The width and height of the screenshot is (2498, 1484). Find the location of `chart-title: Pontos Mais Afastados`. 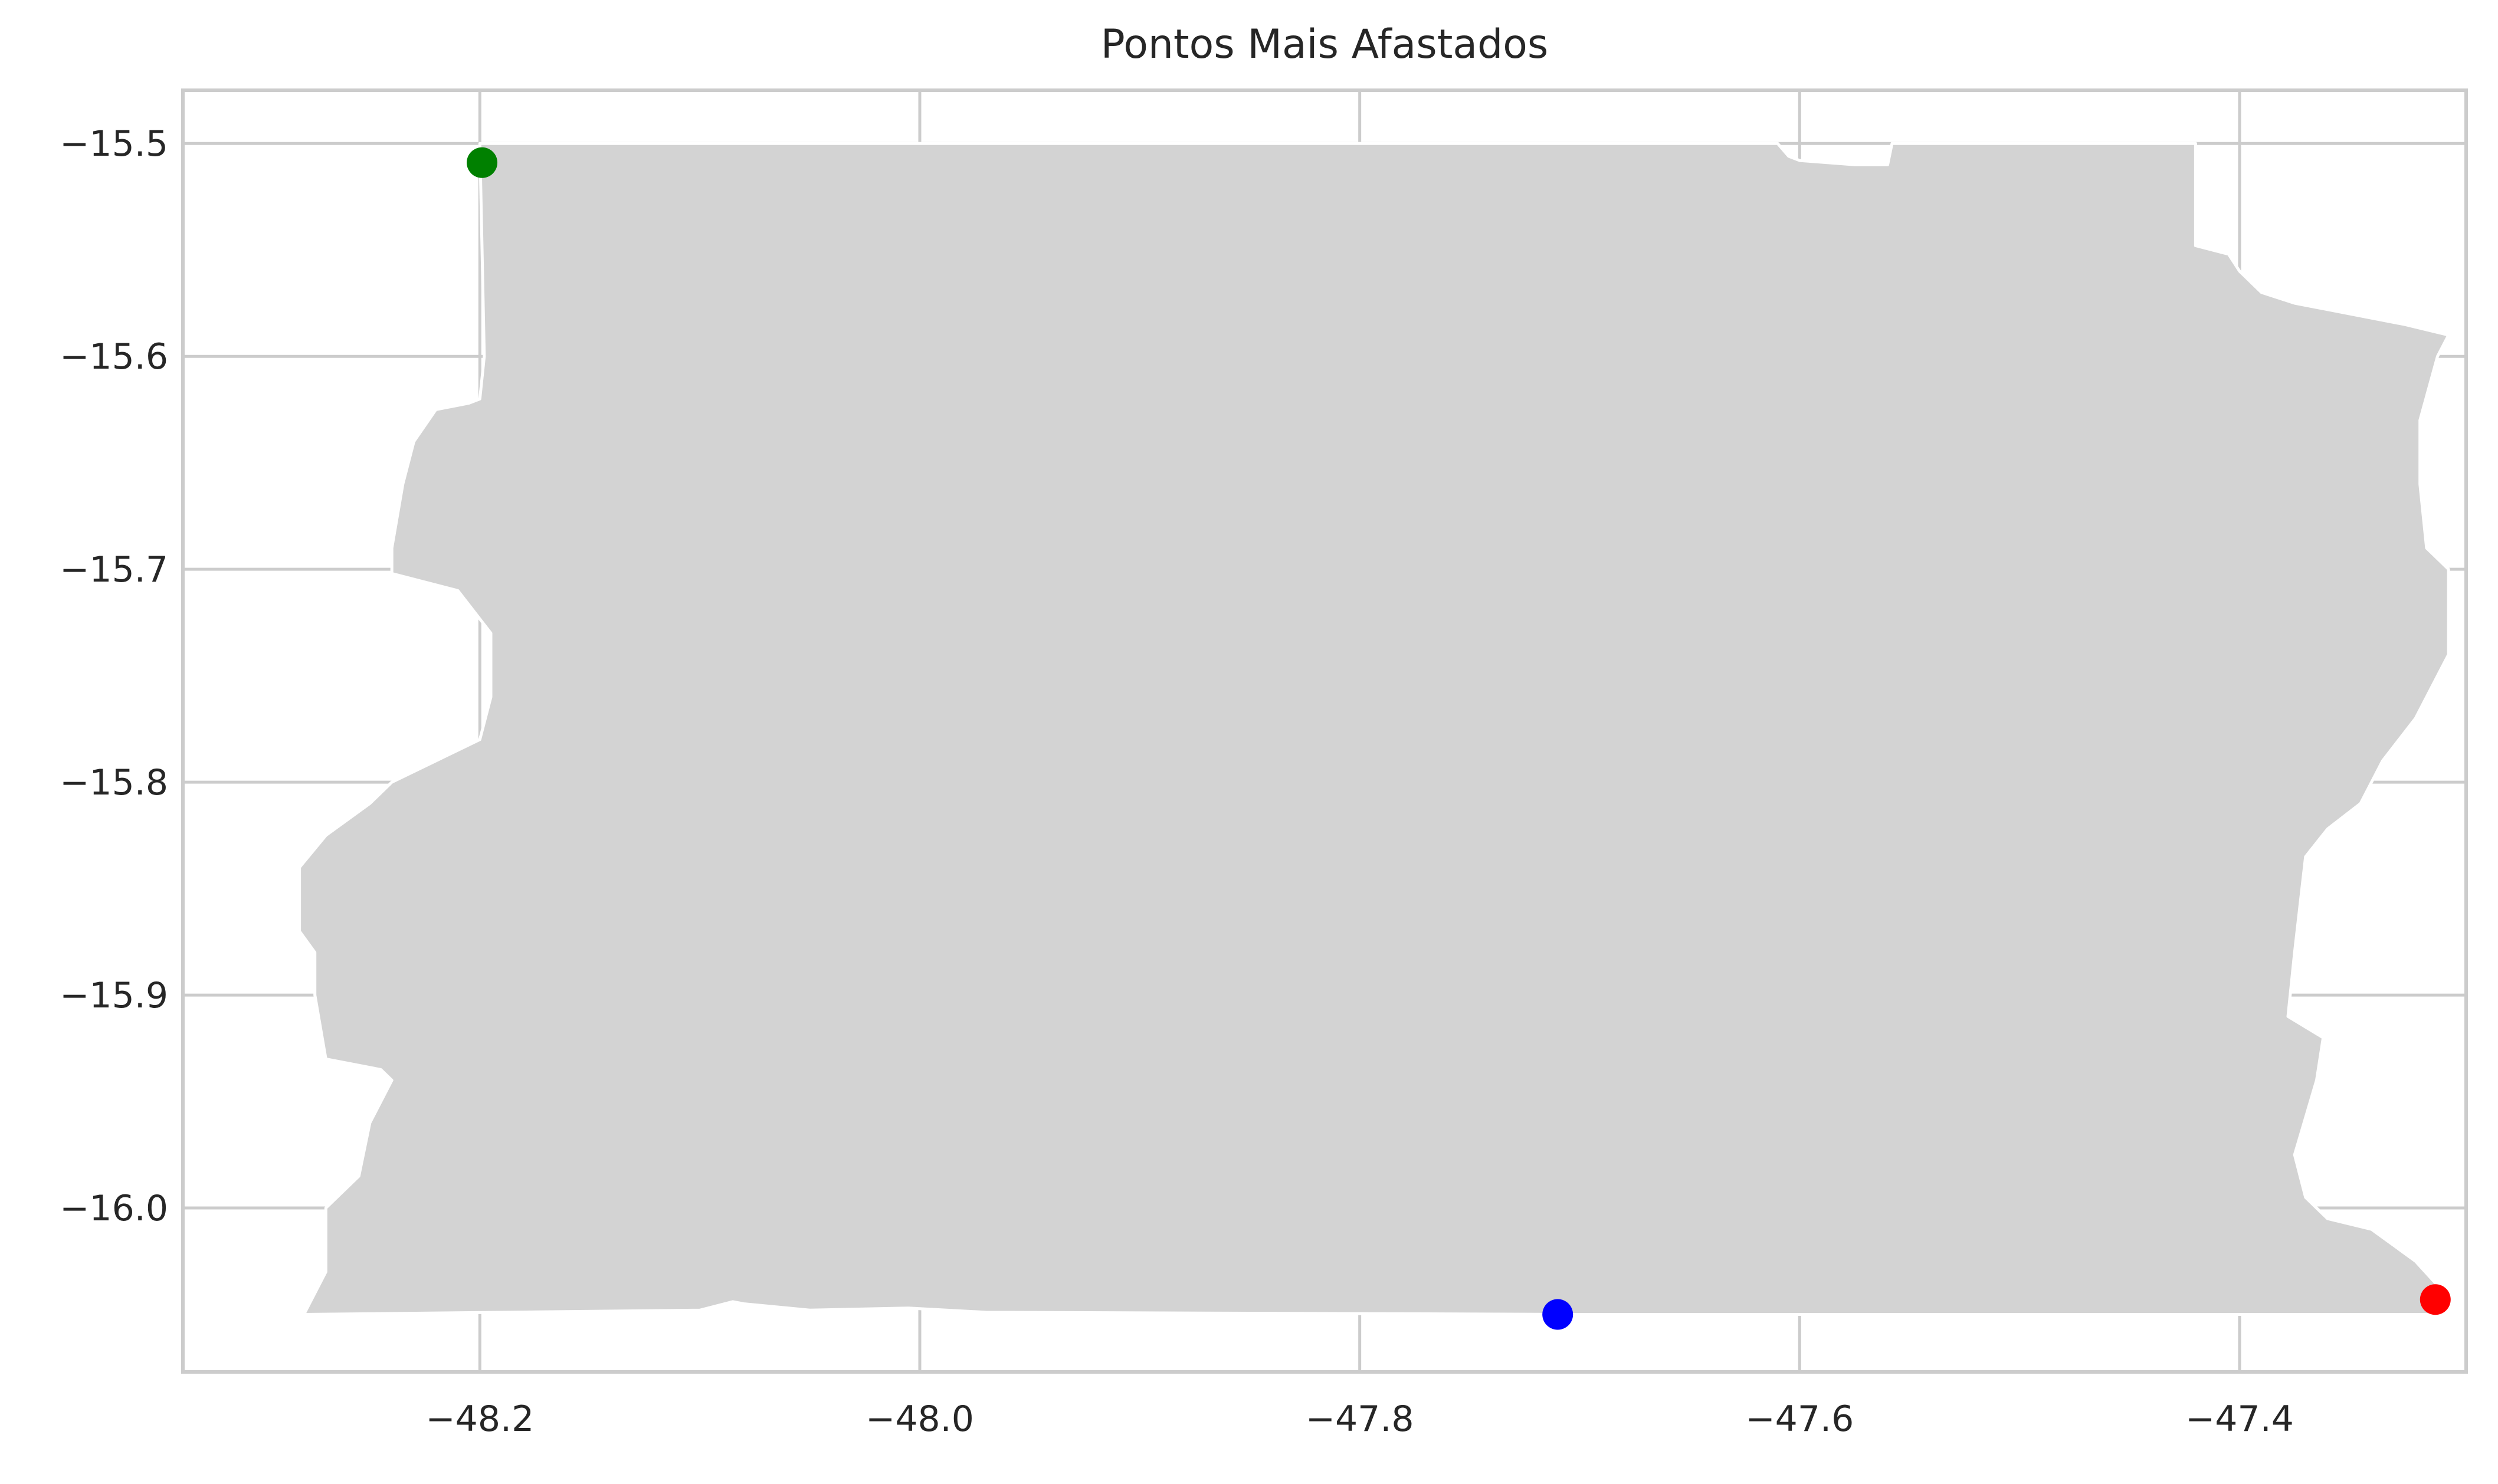

chart-title: Pontos Mais Afastados is located at coordinates (1325, 44).